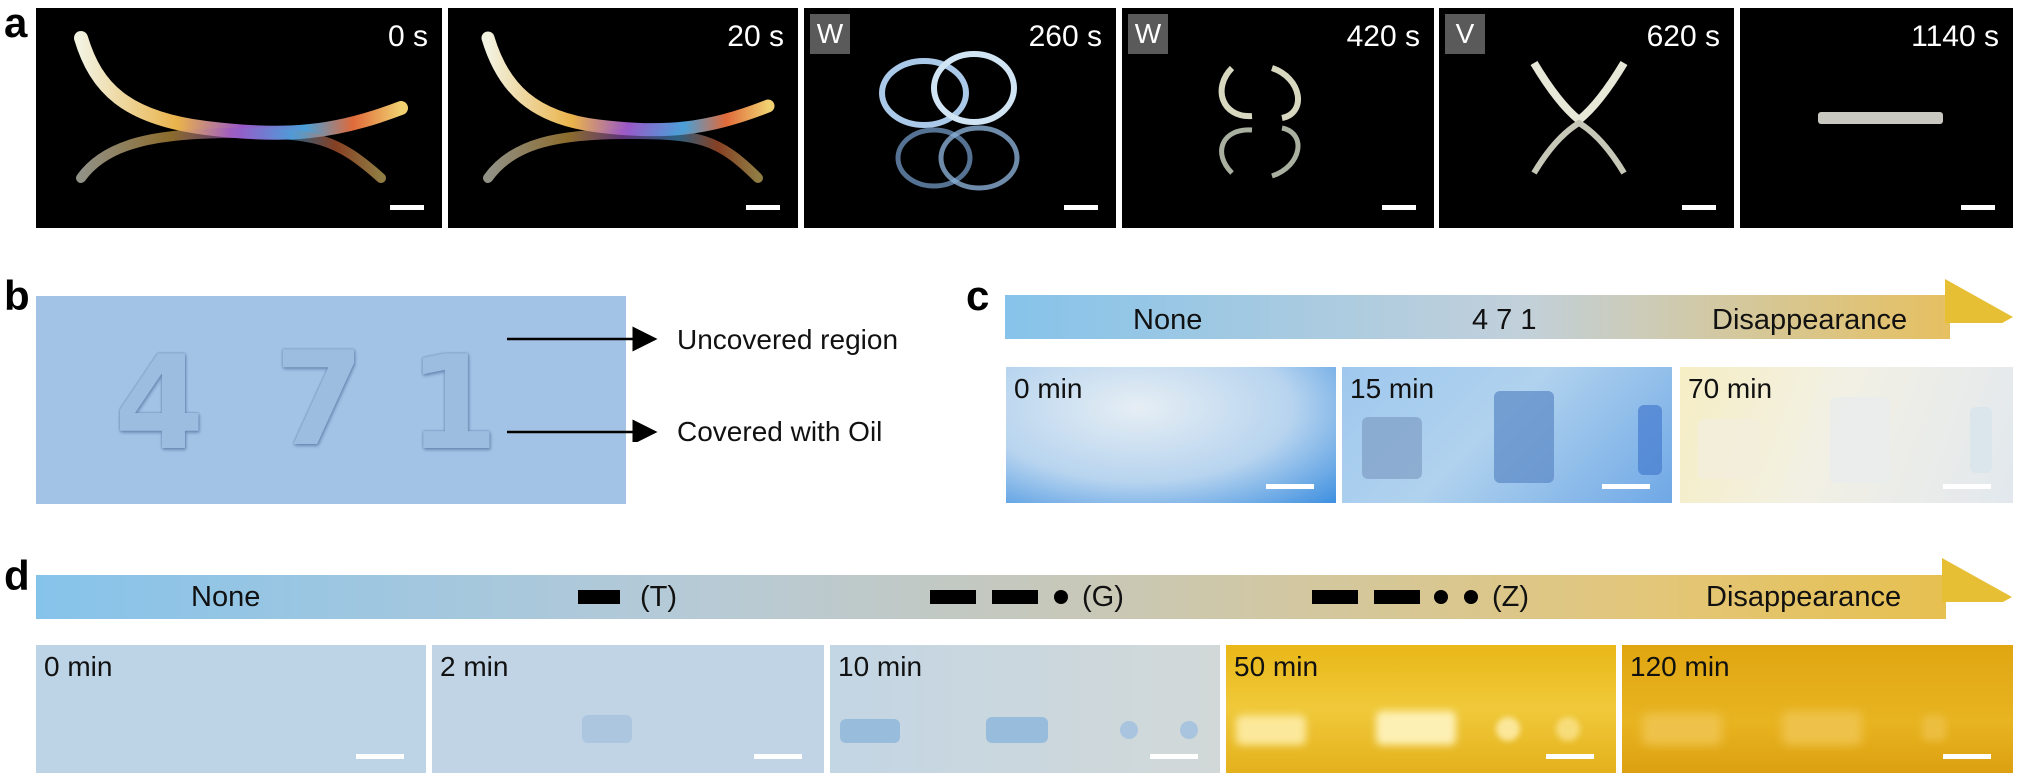  What do you see at coordinates (659, 597) in the screenshot?
I see `arrow-label-t: (T)` at bounding box center [659, 597].